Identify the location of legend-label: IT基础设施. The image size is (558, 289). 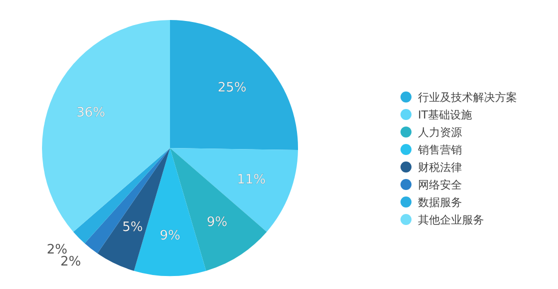
(445, 115).